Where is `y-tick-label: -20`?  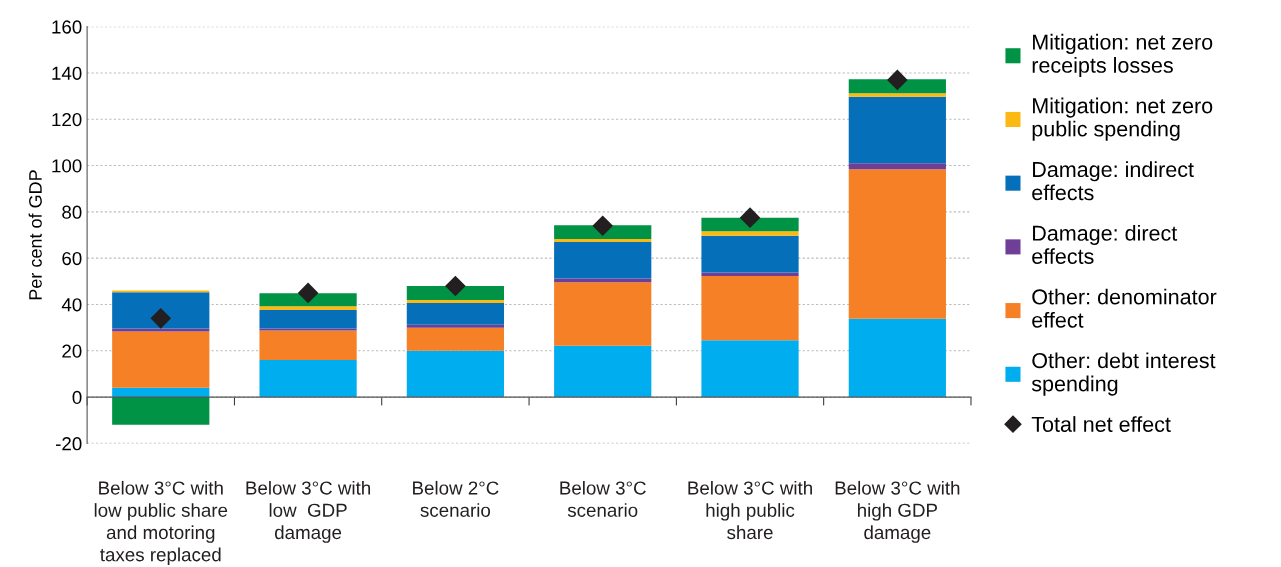 y-tick-label: -20 is located at coordinates (68, 444).